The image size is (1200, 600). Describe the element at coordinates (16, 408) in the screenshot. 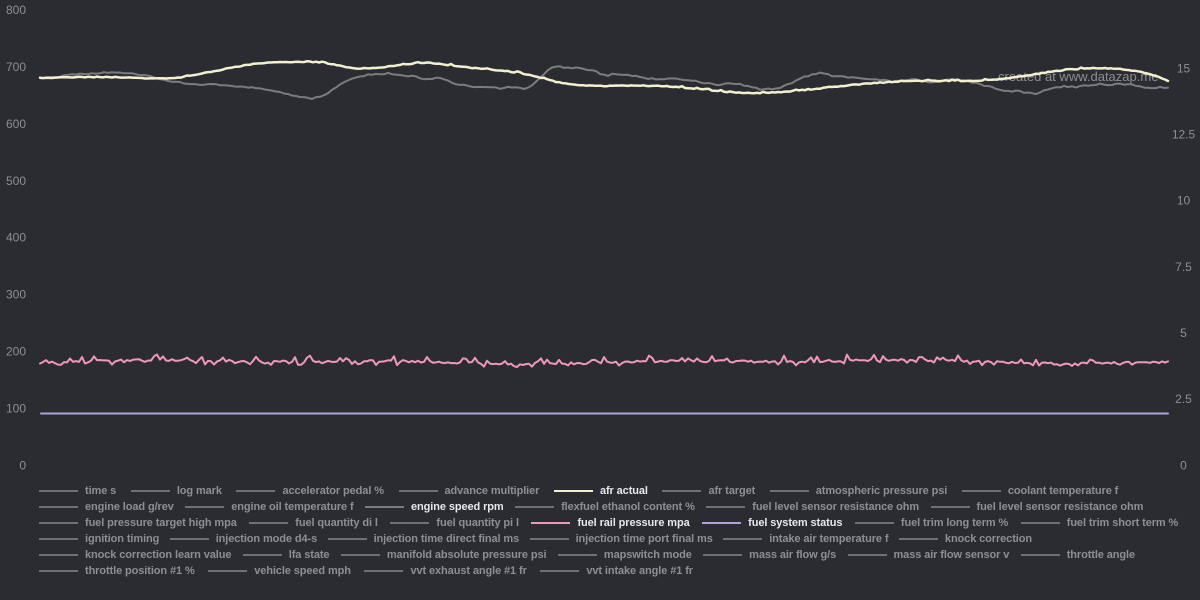

I see `svg-text: 100` at that location.